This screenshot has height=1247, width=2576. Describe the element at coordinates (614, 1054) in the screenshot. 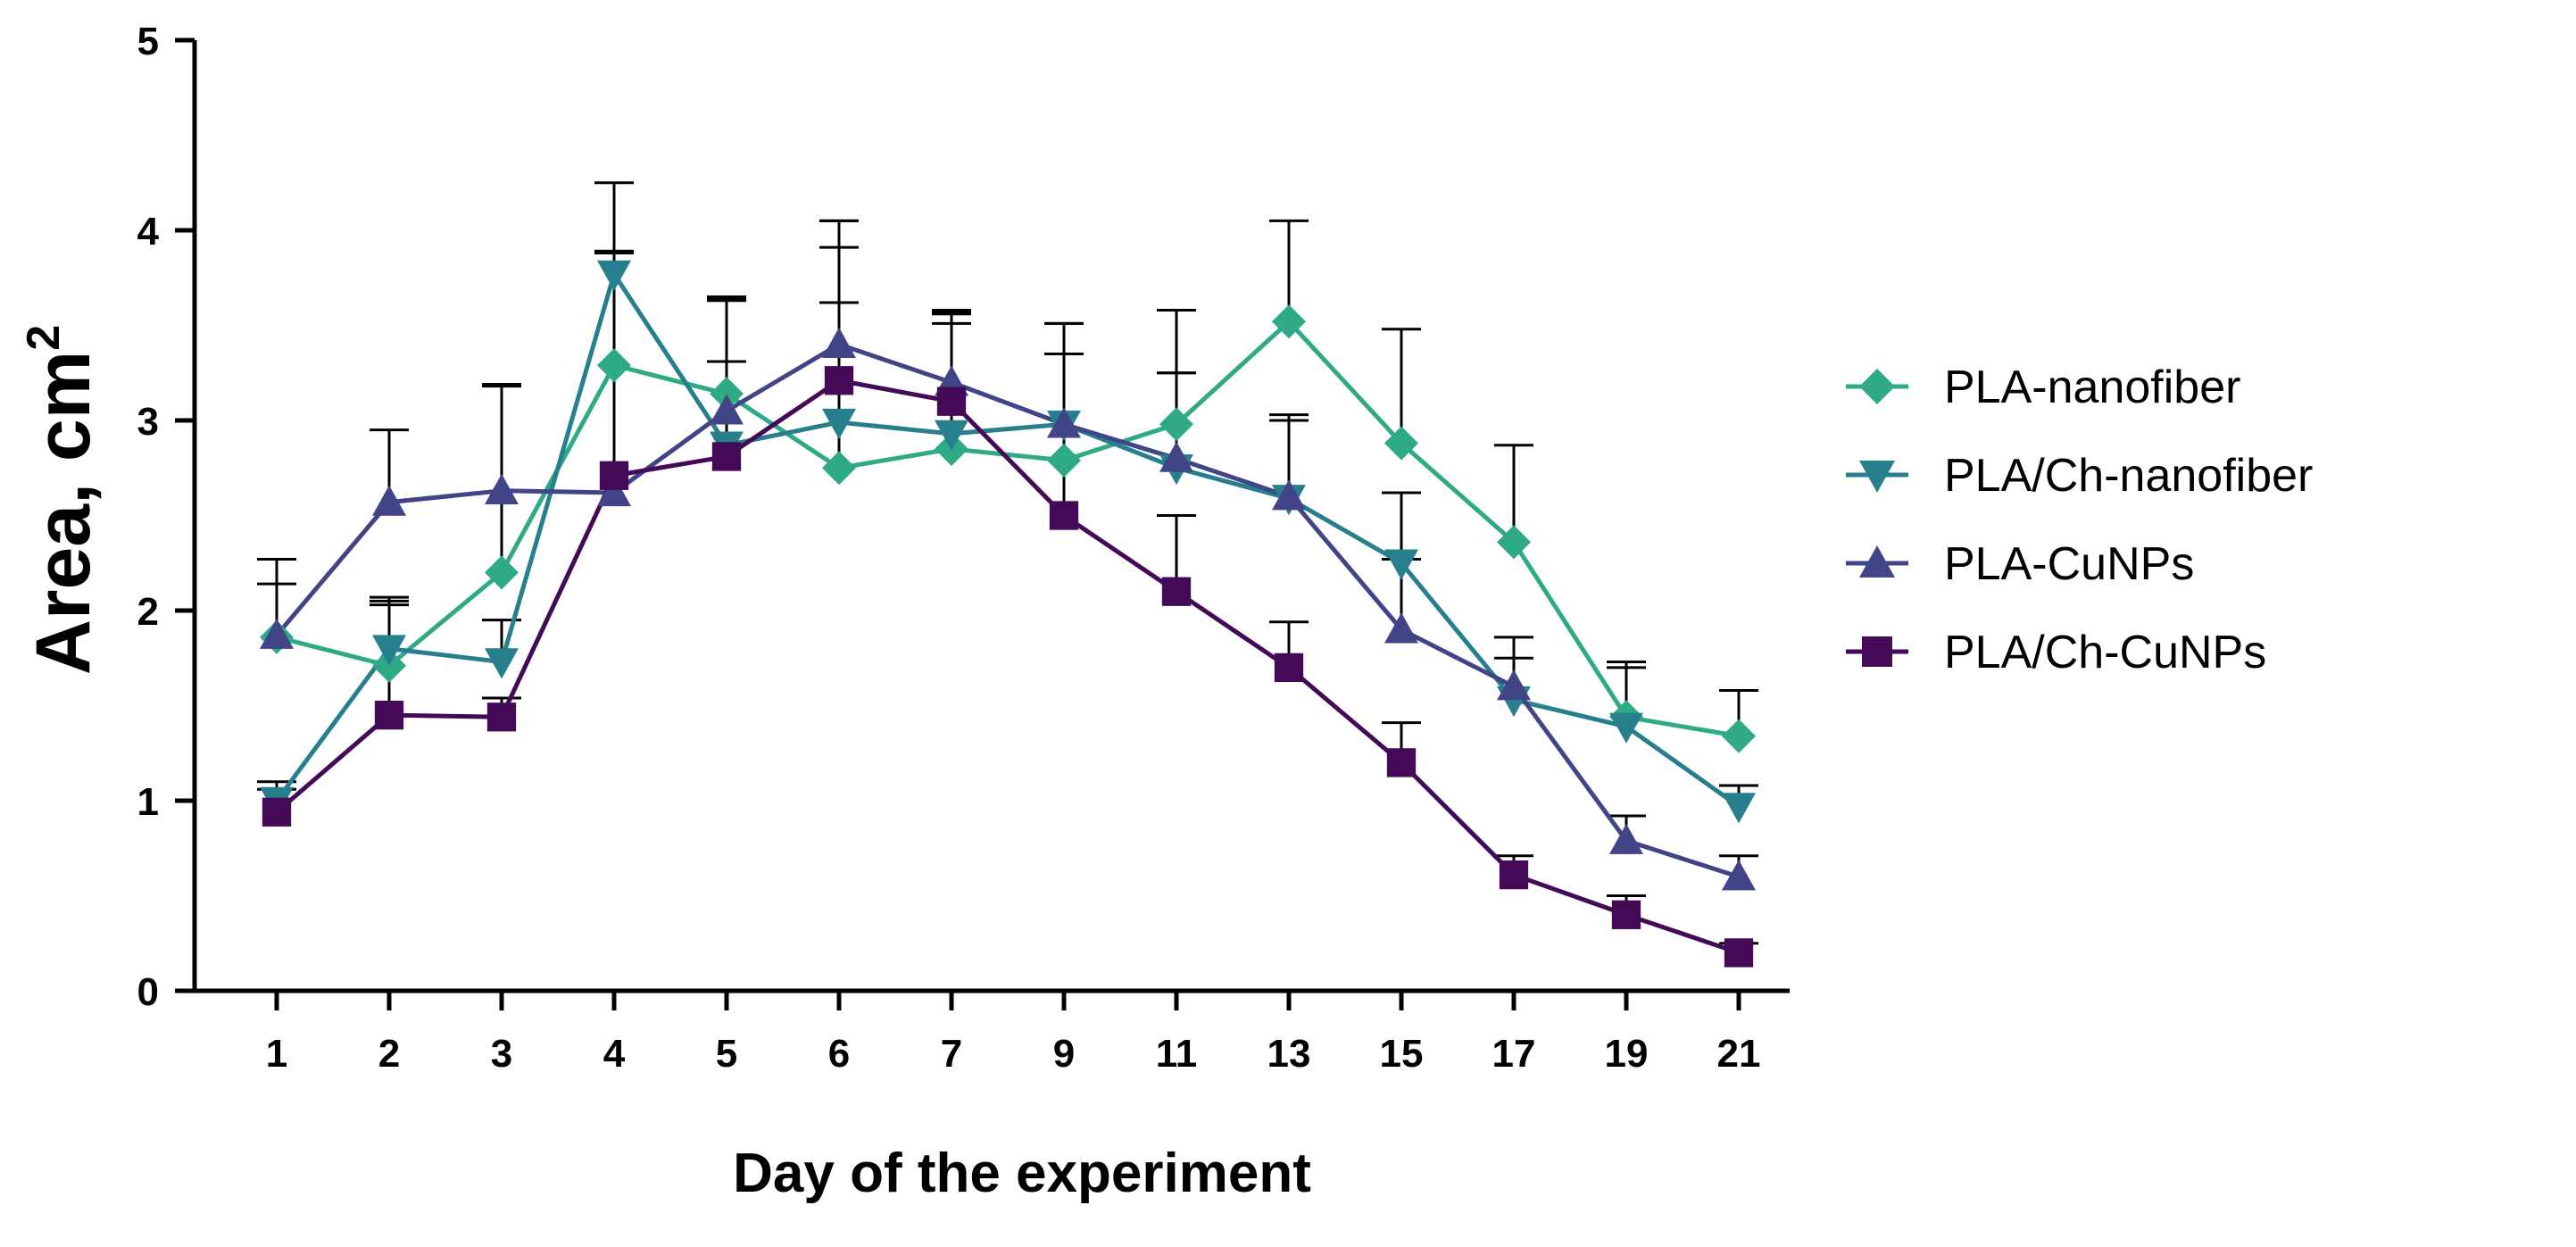

I see `x-tick-label: 4` at that location.